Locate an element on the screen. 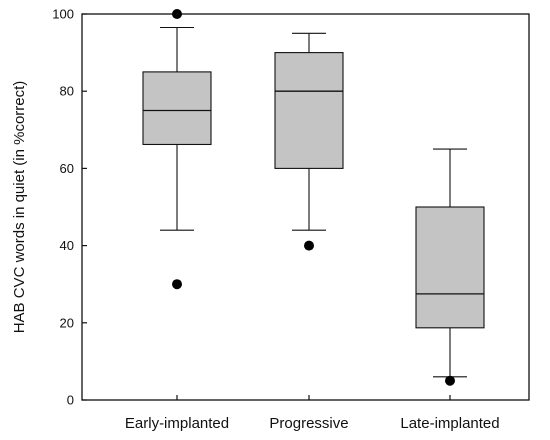 The width and height of the screenshot is (550, 440). y-tick-label: 20 is located at coordinates (67, 322).